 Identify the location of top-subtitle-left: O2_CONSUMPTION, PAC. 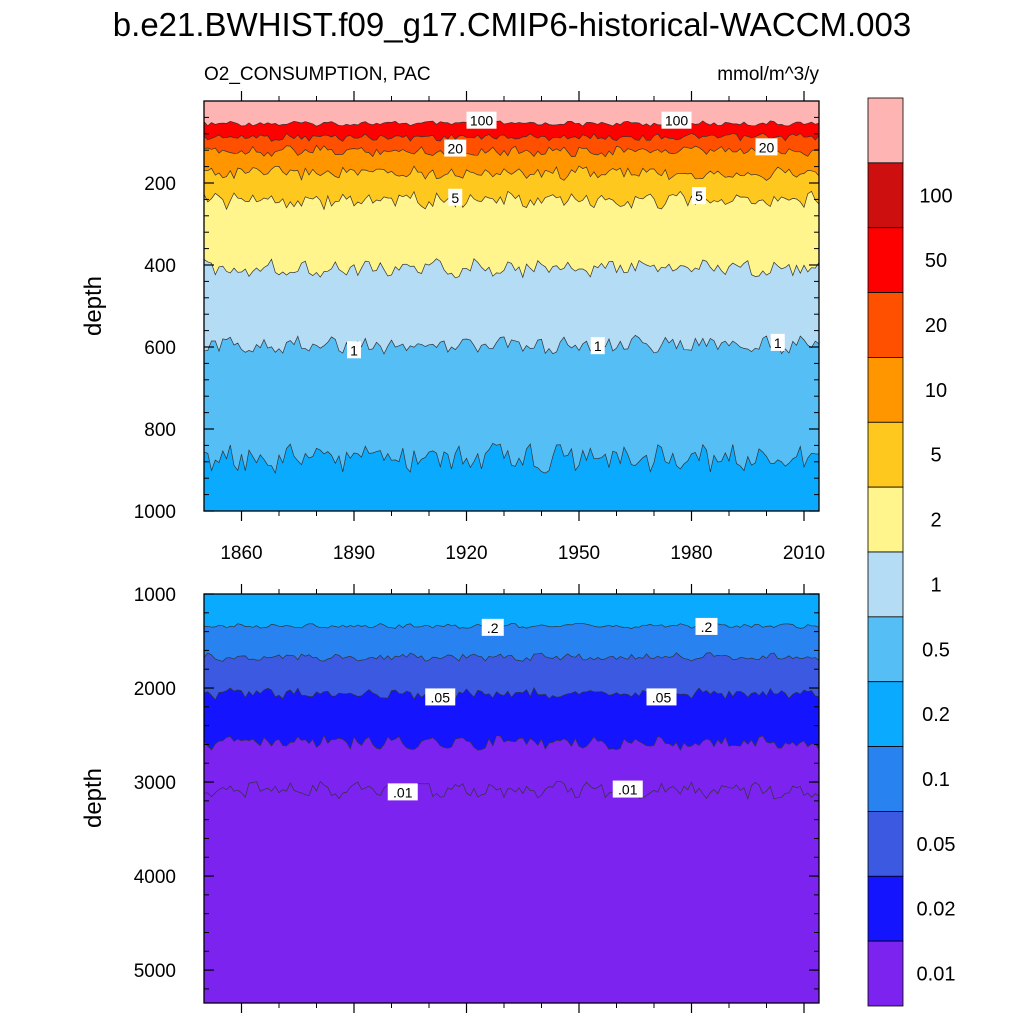
(317, 74).